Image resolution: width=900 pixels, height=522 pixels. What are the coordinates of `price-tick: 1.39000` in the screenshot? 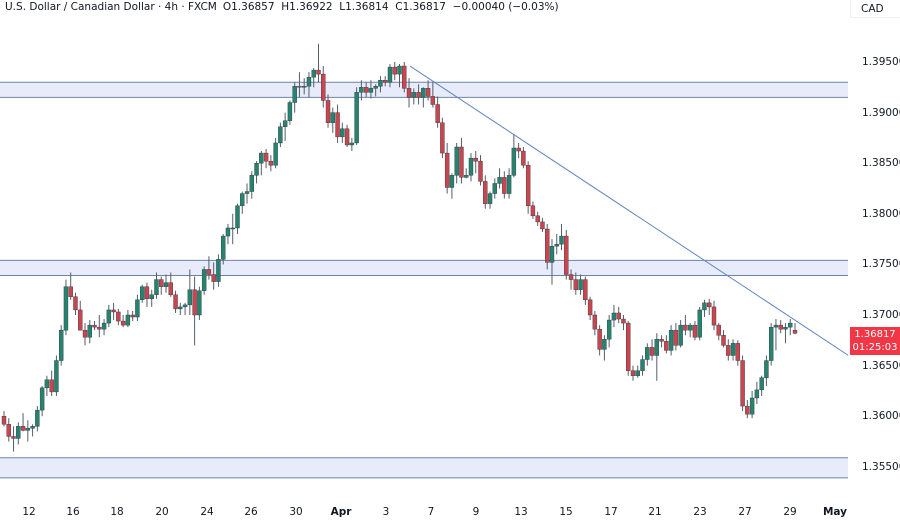 It's located at (881, 112).